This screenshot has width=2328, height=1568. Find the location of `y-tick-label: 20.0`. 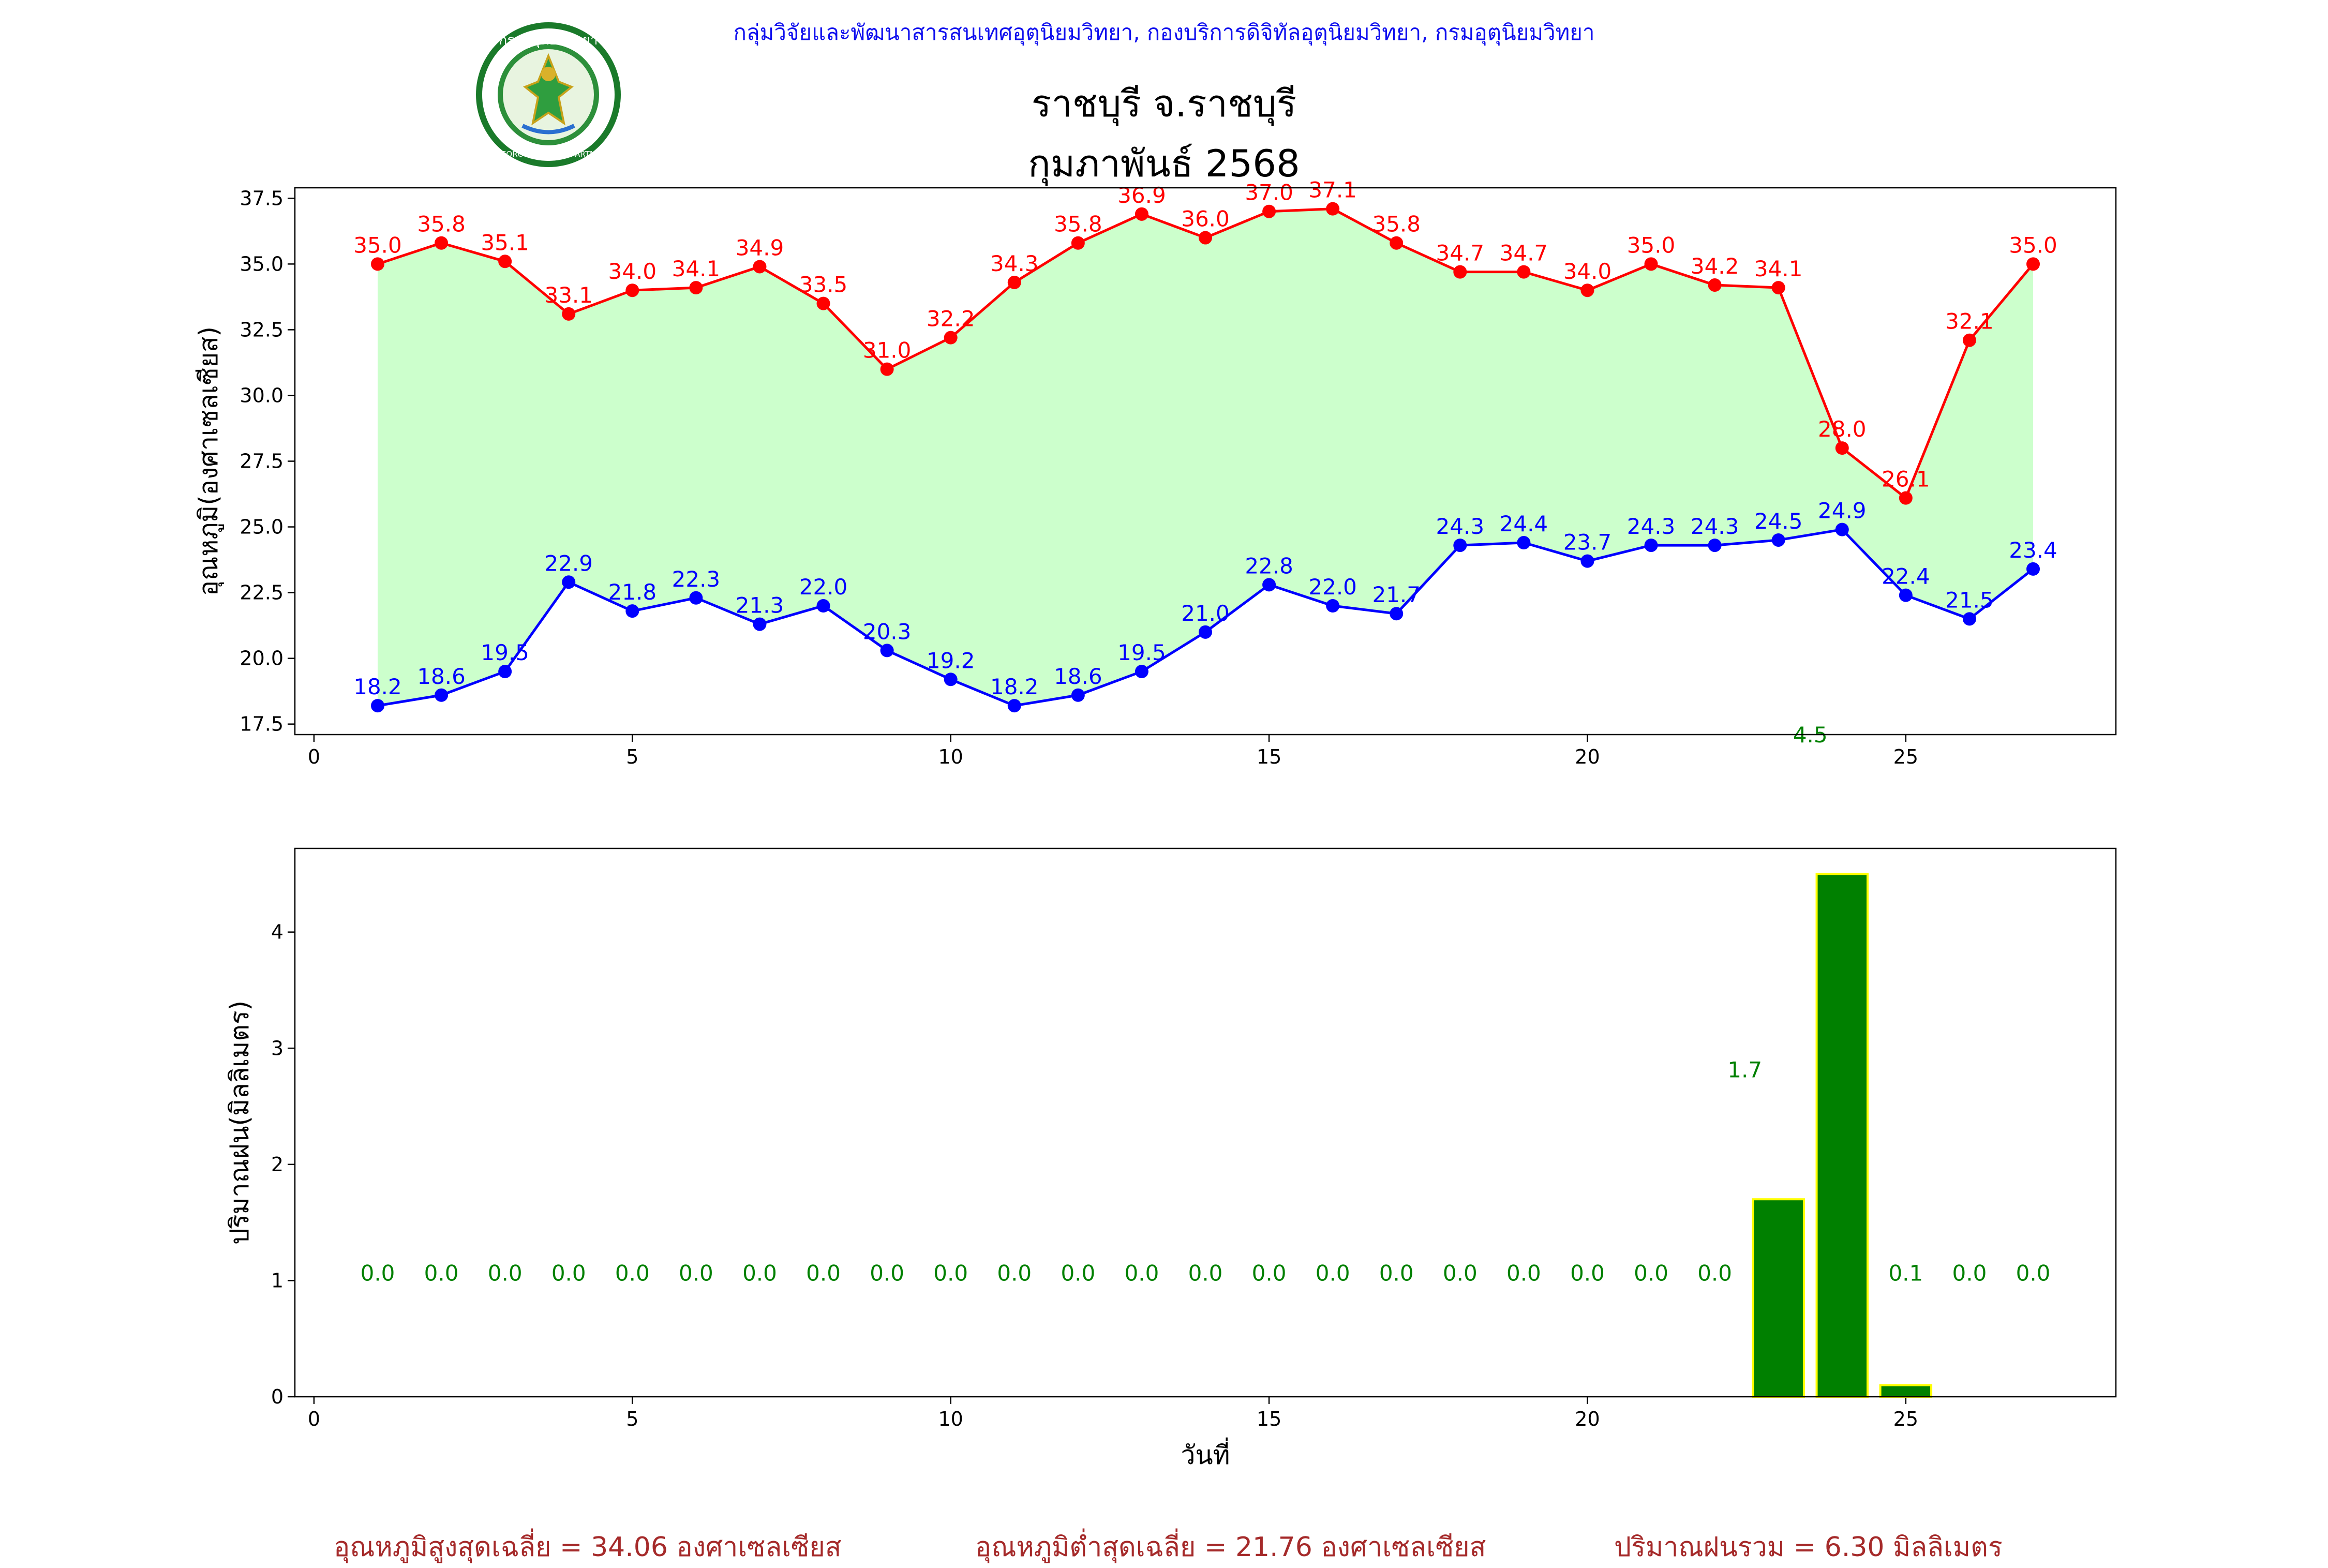

y-tick-label: 20.0 is located at coordinates (261, 659).